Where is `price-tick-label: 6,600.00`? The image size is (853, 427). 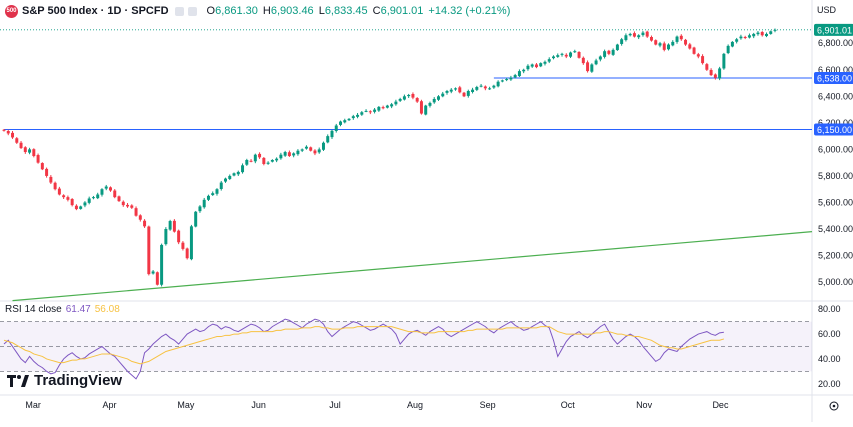 price-tick-label: 6,600.00 is located at coordinates (835, 70).